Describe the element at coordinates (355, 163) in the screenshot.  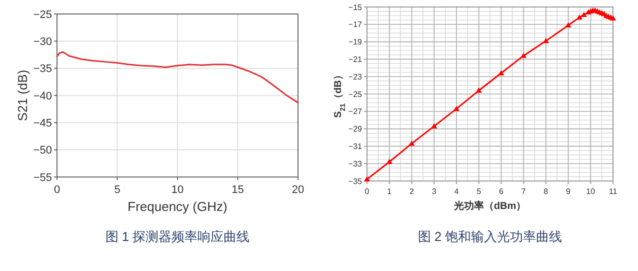
I see `y-tick-label: −33` at that location.